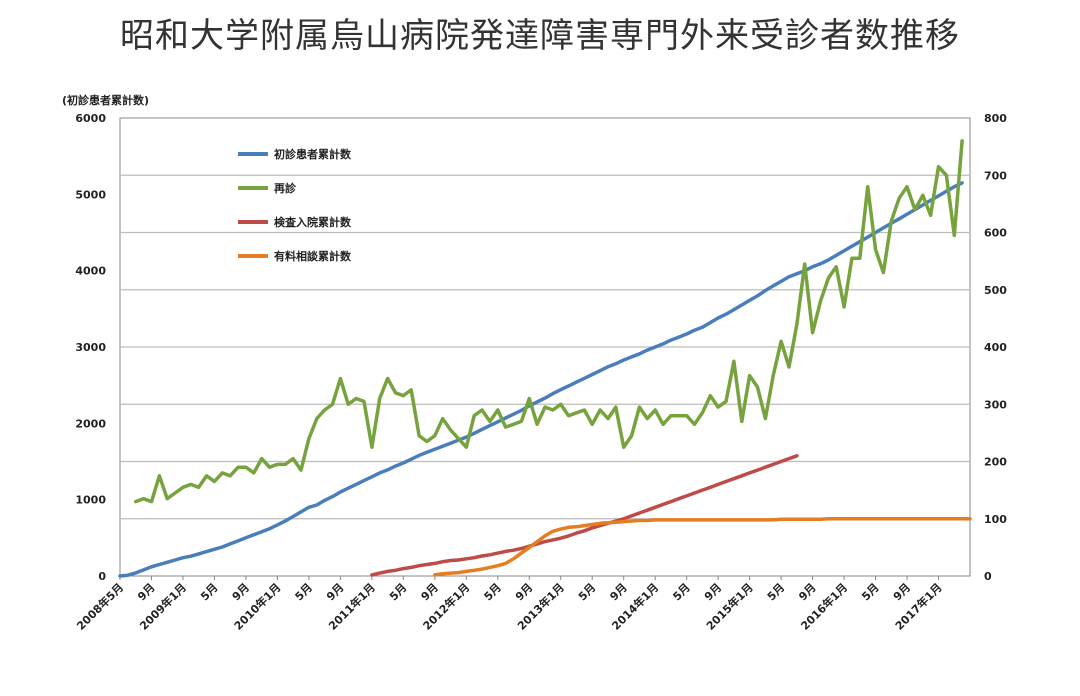 This screenshot has height=696, width=1080. What do you see at coordinates (995, 462) in the screenshot?
I see `right-tick-label: 200` at bounding box center [995, 462].